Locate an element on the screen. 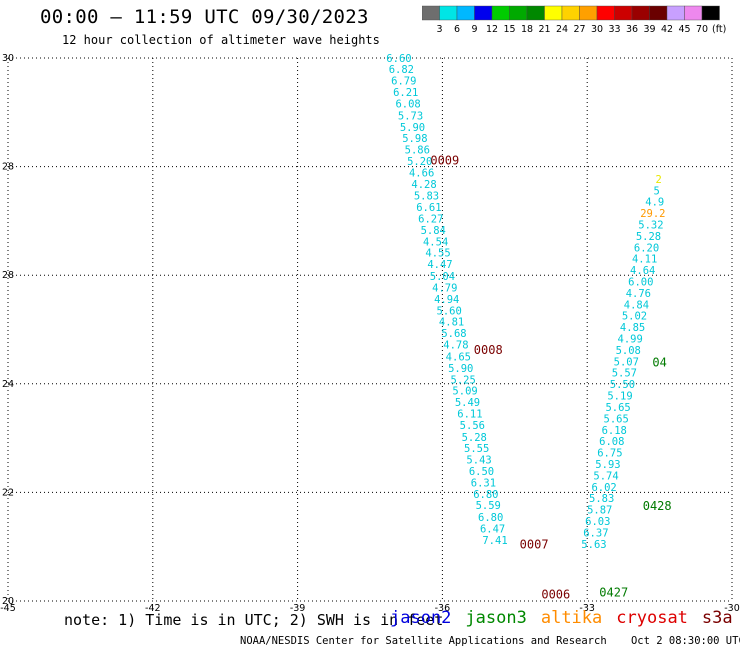 The image size is (740, 650). wave-height-label: 4.85 is located at coordinates (632, 328).